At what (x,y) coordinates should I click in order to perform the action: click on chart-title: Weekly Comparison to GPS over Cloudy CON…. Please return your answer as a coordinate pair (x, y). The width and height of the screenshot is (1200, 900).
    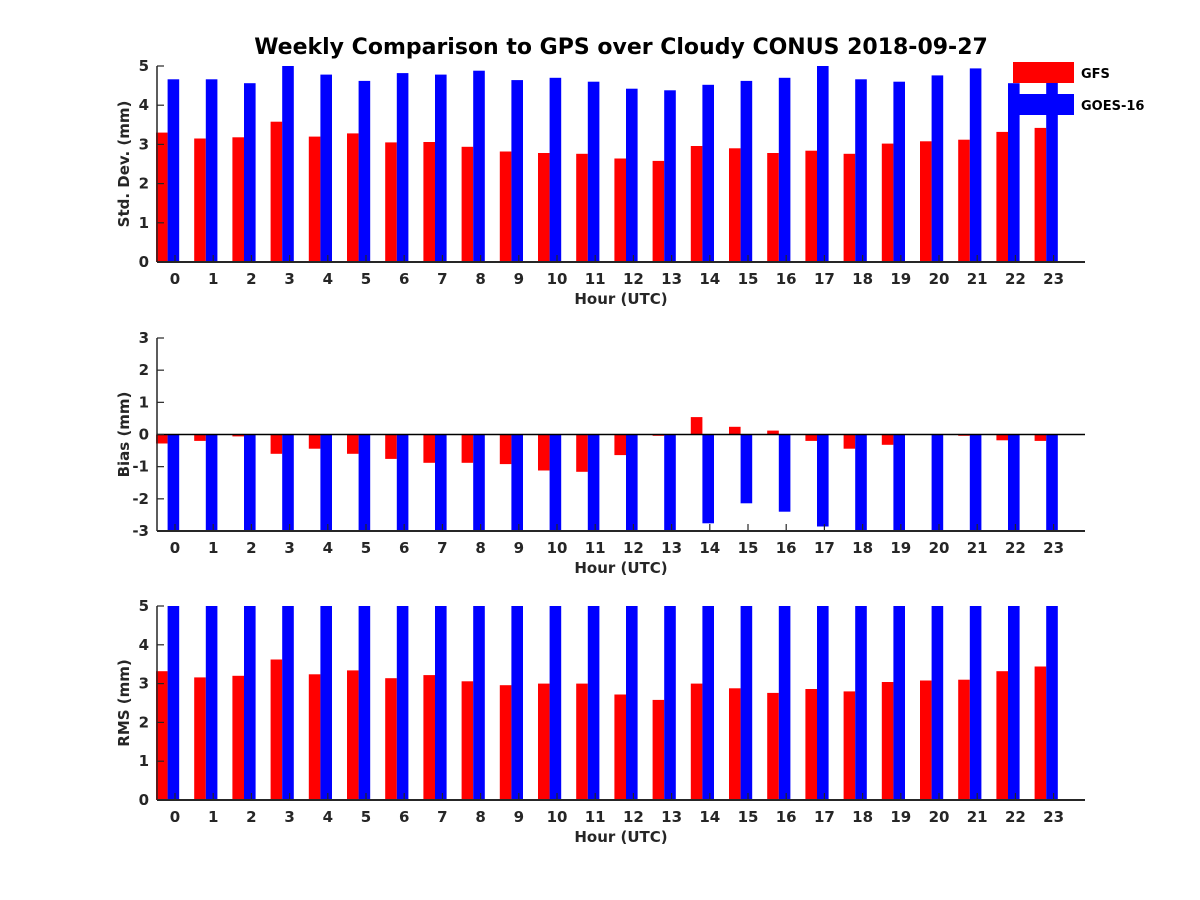
    Looking at the image, I should click on (621, 47).